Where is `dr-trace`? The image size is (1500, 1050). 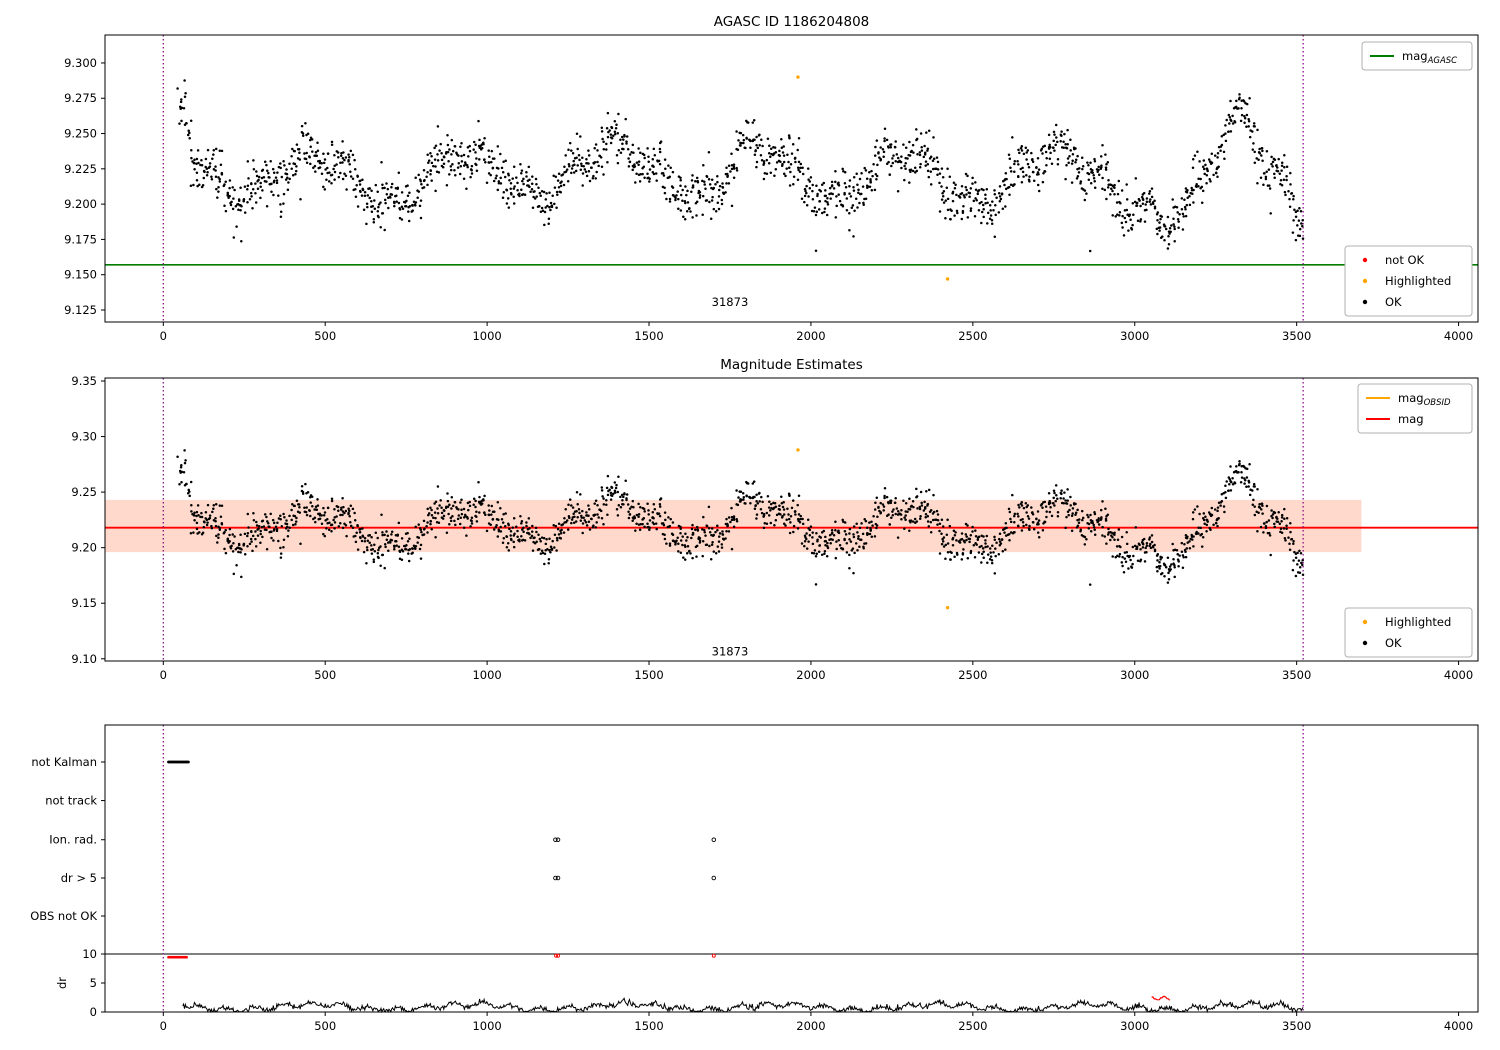
dr-trace is located at coordinates (743, 1005).